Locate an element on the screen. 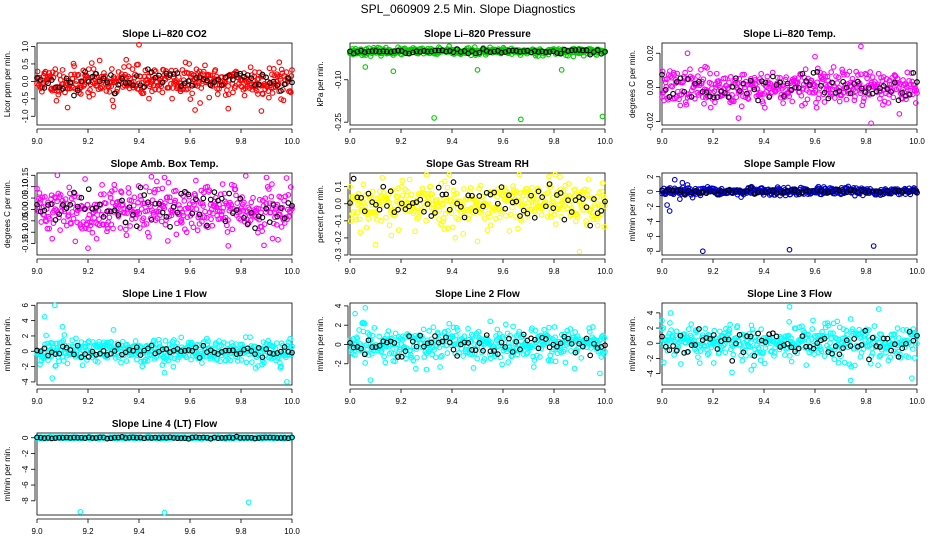 The height and width of the screenshot is (540, 936). panel-title: Slope Li–820 CO2 is located at coordinates (164, 34).